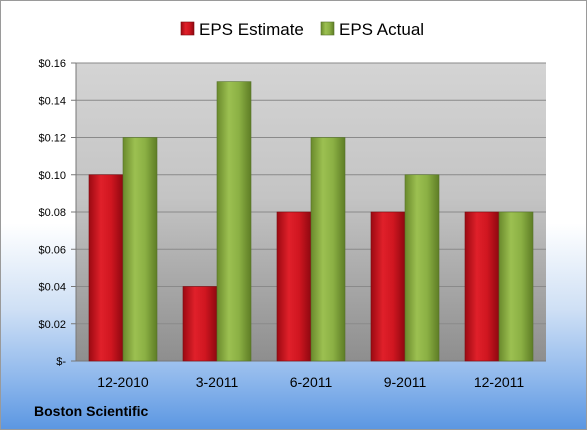 This screenshot has width=587, height=431. I want to click on y-tick-label: $0.12, so click(52, 139).